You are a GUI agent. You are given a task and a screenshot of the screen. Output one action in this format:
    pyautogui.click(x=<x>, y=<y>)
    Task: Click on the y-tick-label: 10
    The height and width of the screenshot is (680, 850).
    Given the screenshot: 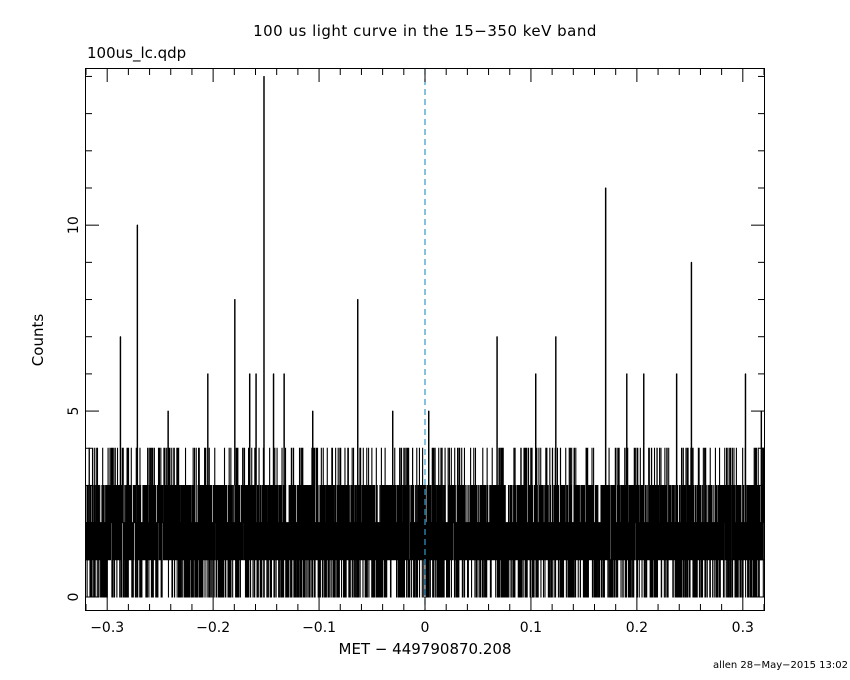 What is the action you would take?
    pyautogui.click(x=74, y=225)
    